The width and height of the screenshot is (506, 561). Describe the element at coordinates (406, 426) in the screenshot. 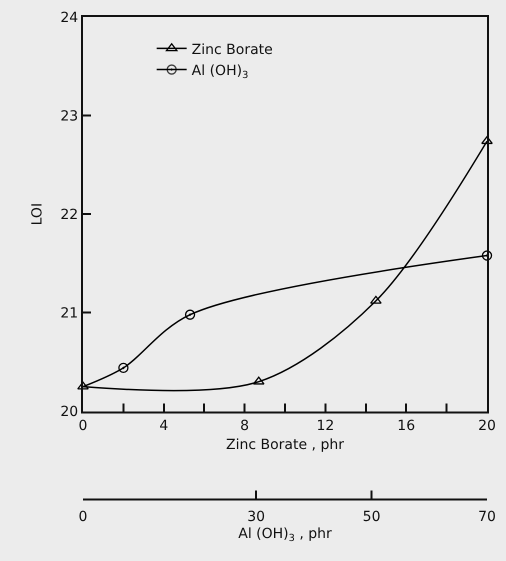

I see `x-tick-label: 16` at that location.